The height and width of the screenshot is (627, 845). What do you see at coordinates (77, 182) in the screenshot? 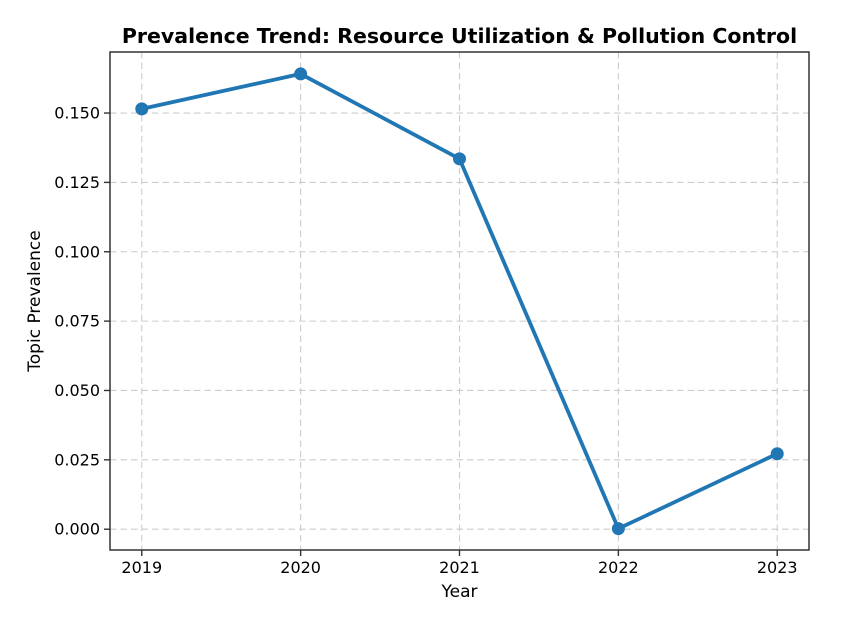
I see `y-tick-label: 0.125` at bounding box center [77, 182].